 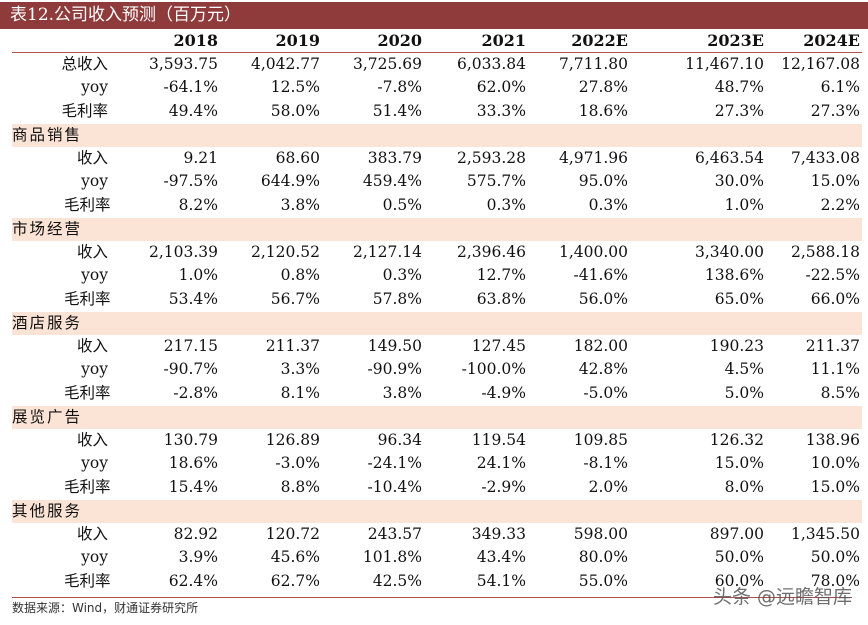 What do you see at coordinates (437, 228) in the screenshot?
I see `section-header-row: 市场经营` at bounding box center [437, 228].